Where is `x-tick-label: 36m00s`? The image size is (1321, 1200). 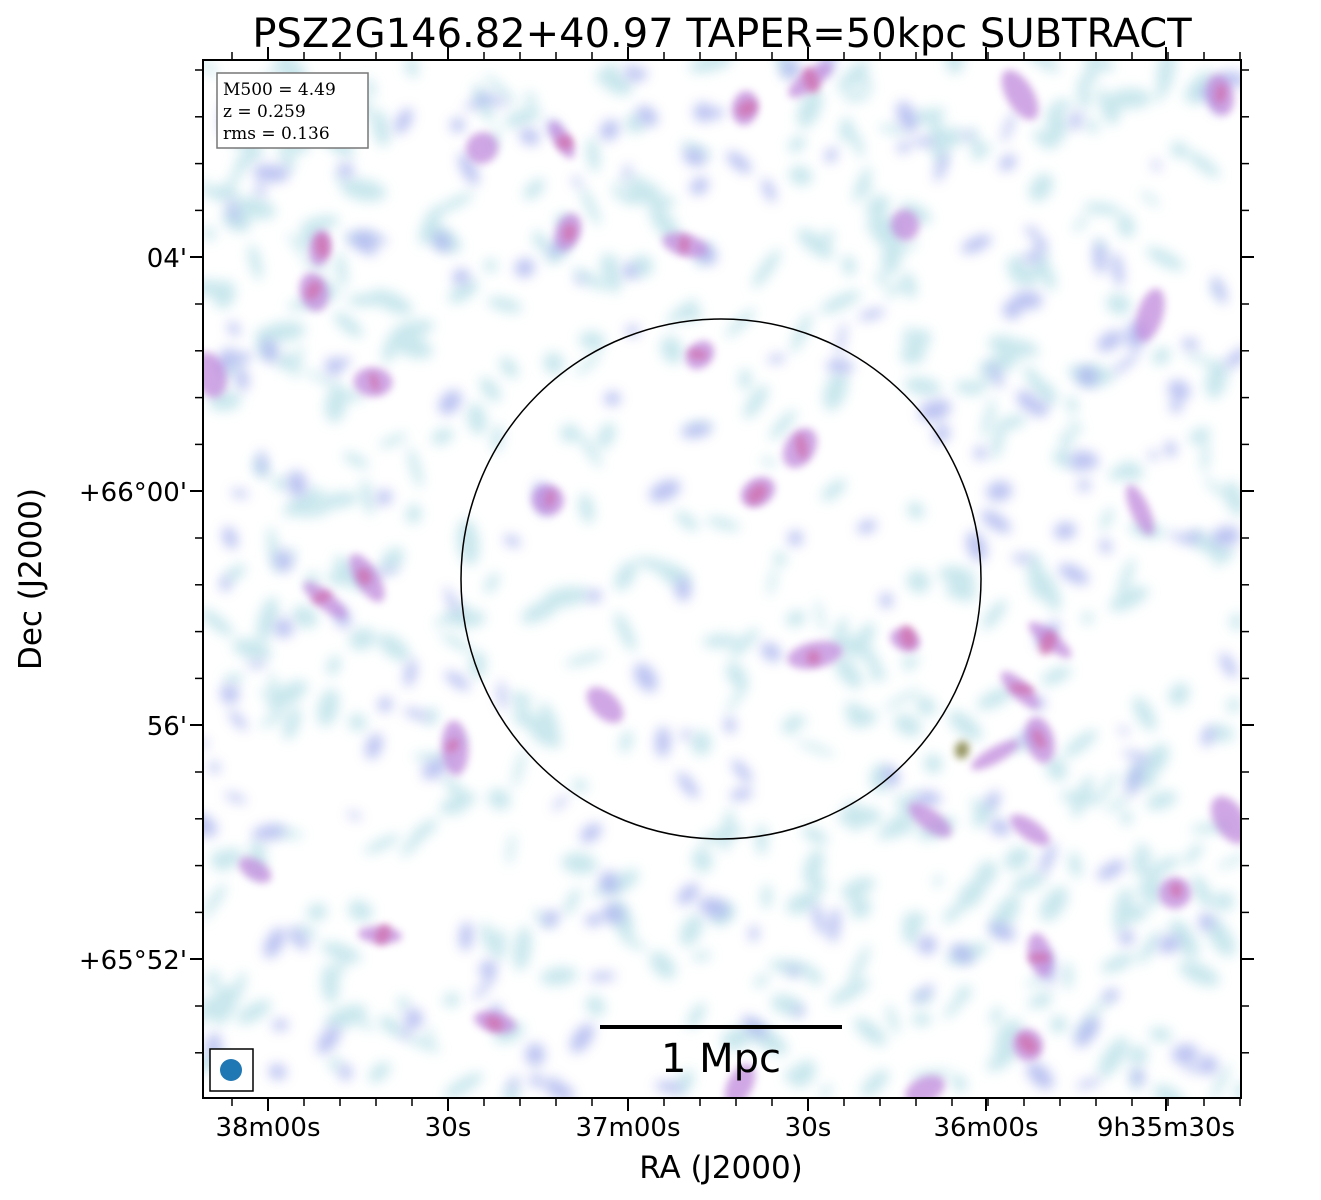
x-tick-label: 36m00s is located at coordinates (985, 1128).